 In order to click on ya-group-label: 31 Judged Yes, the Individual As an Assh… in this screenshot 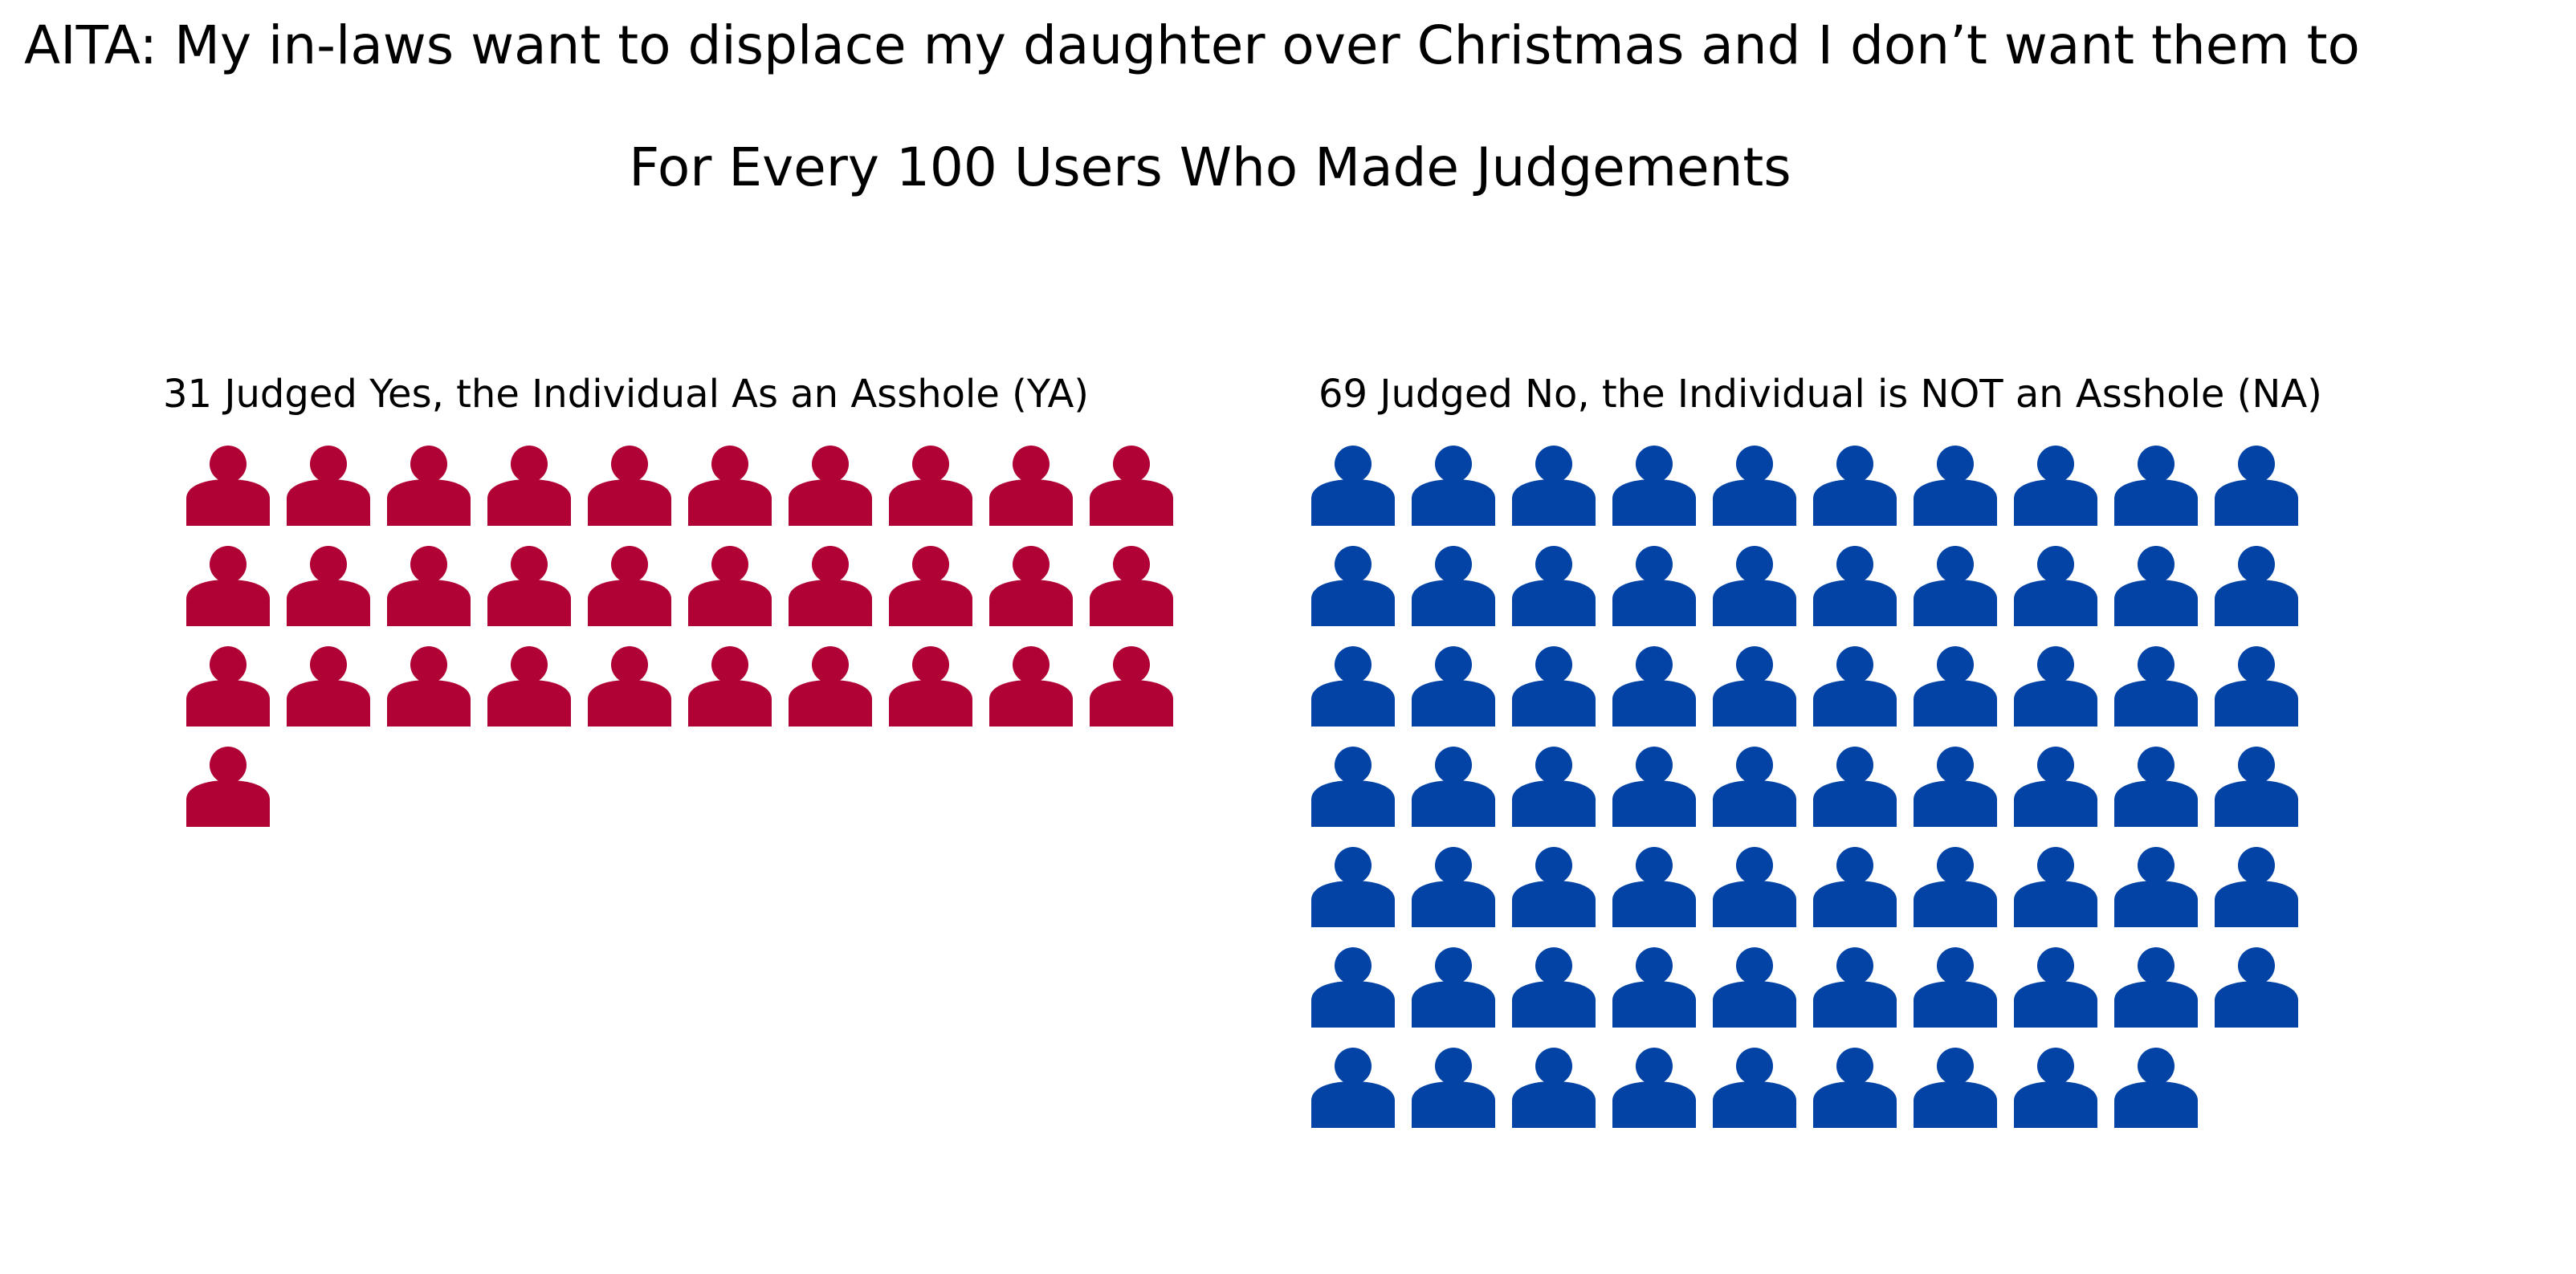, I will do `click(626, 395)`.